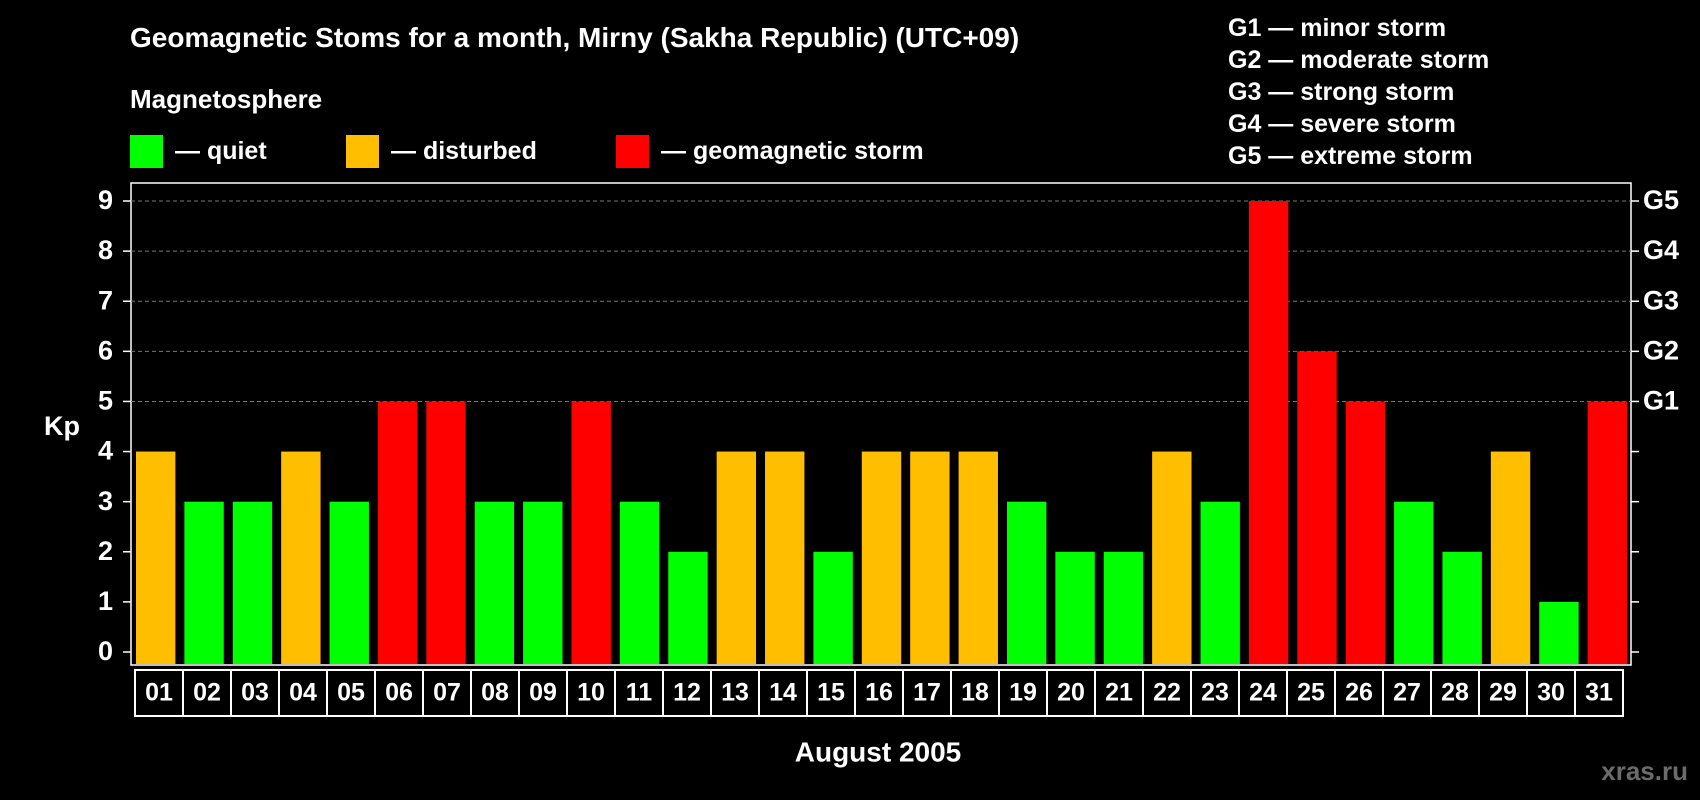  What do you see at coordinates (1551, 693) in the screenshot?
I see `x-tick-label-30: 30` at bounding box center [1551, 693].